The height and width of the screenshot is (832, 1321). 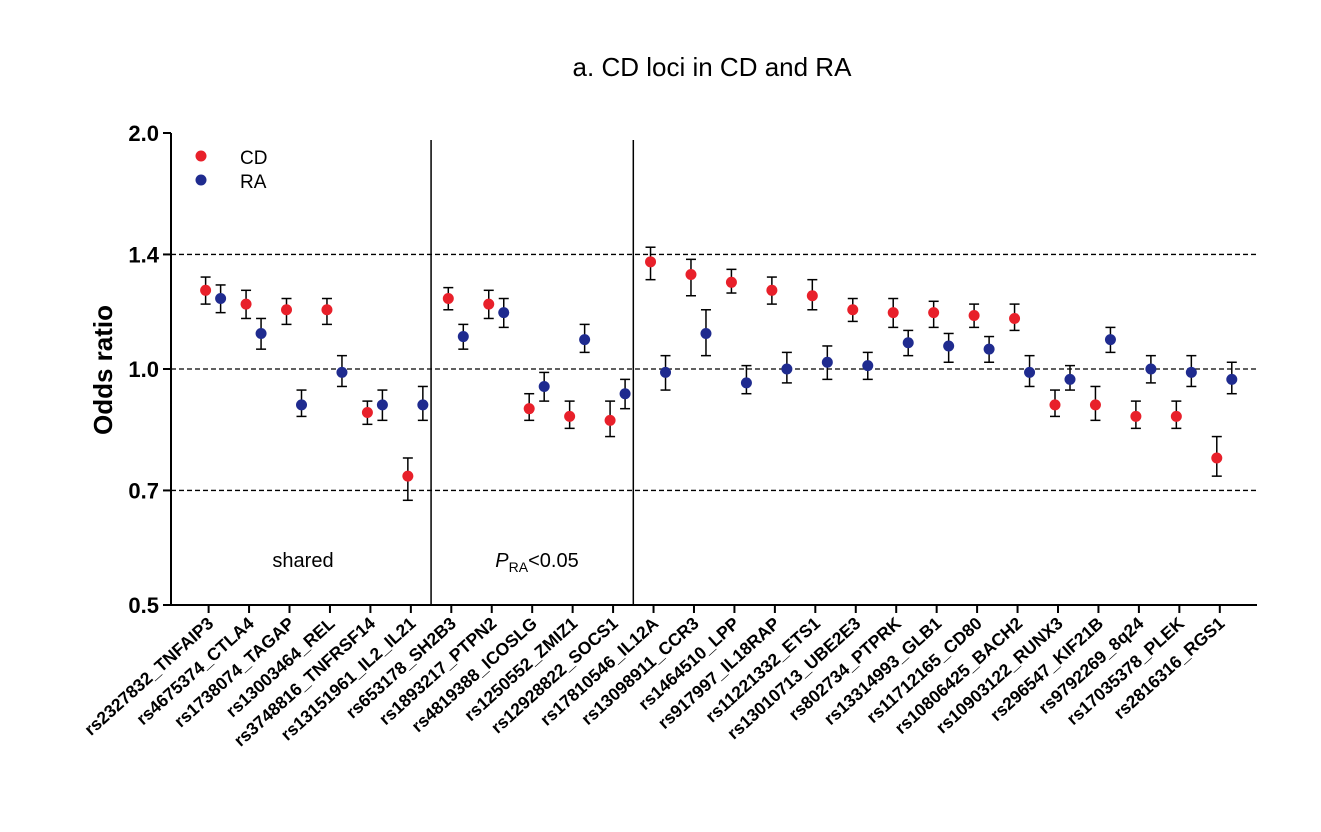 What do you see at coordinates (201, 156) in the screenshot?
I see `legend-cd-marker` at bounding box center [201, 156].